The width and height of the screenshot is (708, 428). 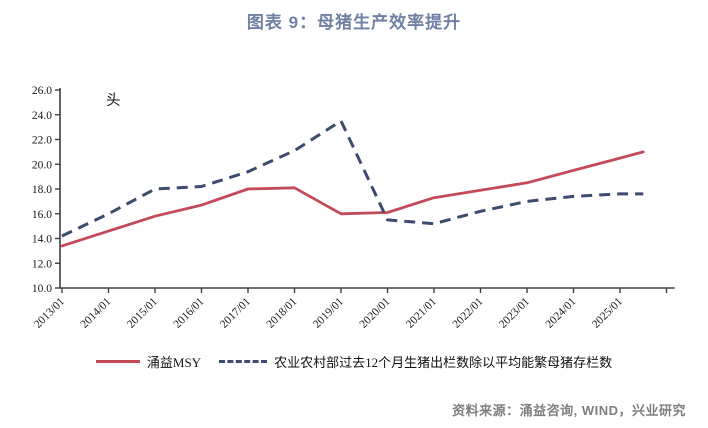 What do you see at coordinates (42, 289) in the screenshot?
I see `y-tick-label: 10.0` at bounding box center [42, 289].